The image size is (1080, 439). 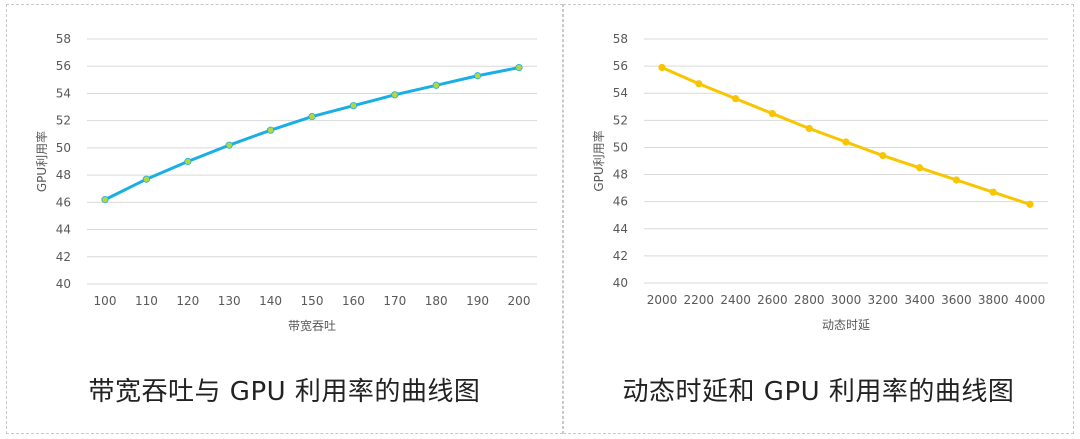 I want to click on x-tick-label: 2800, so click(x=809, y=300).